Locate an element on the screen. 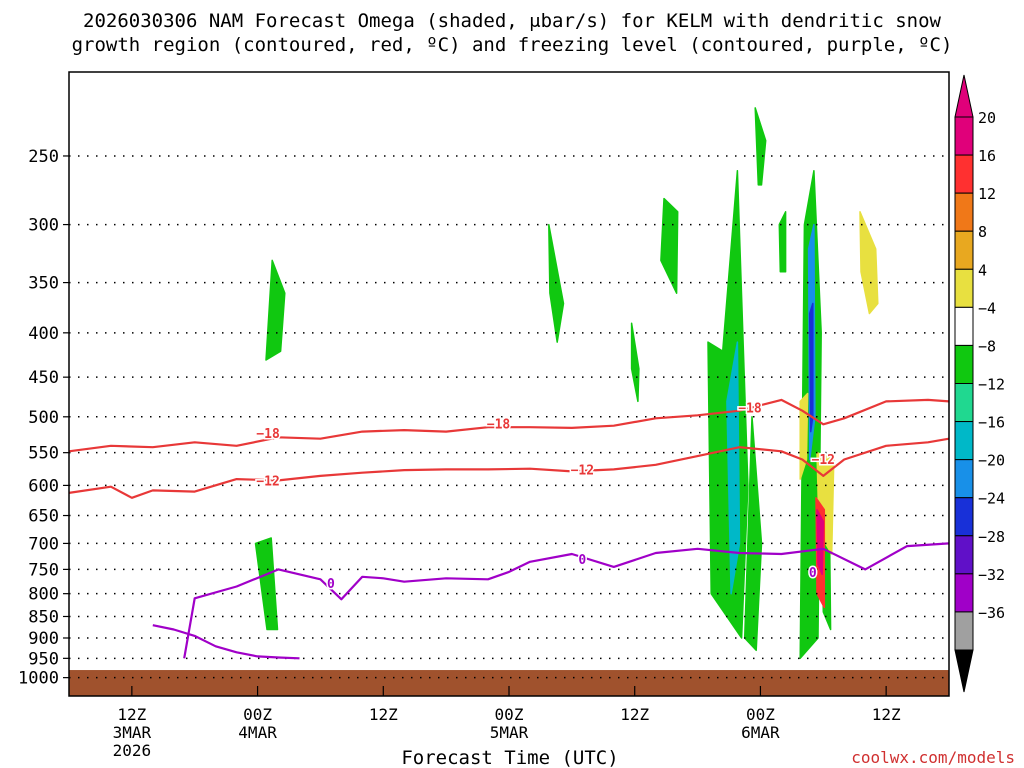  colorbar-label-7: −12 is located at coordinates (991, 385).